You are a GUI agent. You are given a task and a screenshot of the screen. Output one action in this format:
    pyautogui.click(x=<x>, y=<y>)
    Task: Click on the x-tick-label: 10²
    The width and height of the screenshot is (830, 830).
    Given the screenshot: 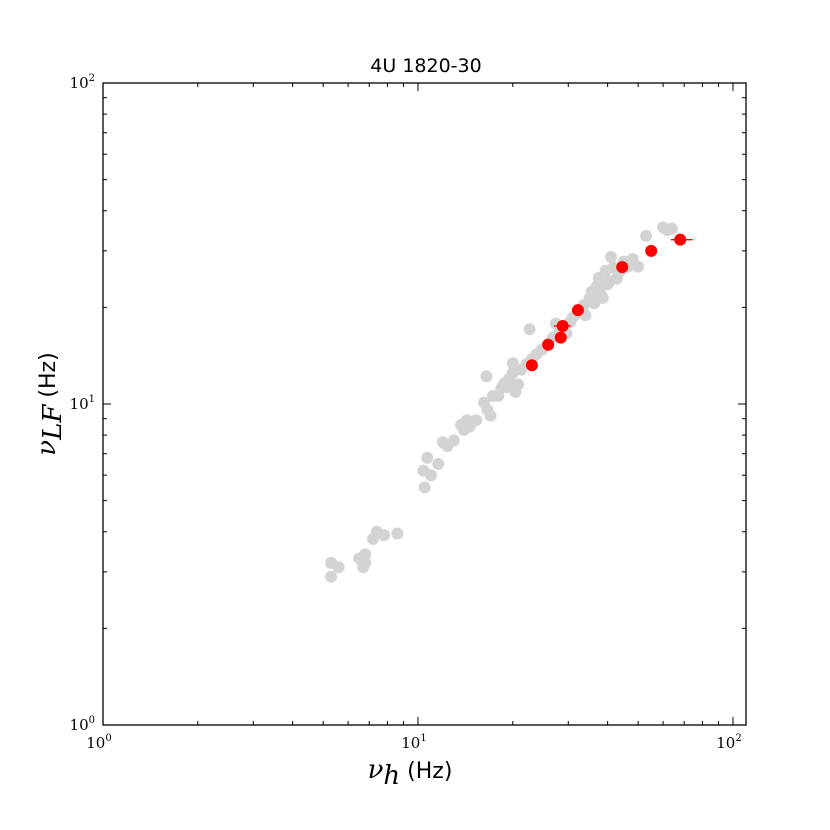 What is the action you would take?
    pyautogui.click(x=728, y=742)
    